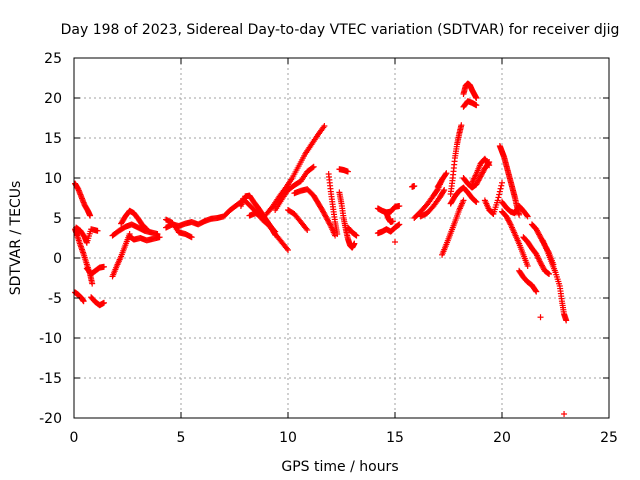 This screenshot has width=640, height=480. I want to click on x-tick-label: 15, so click(395, 438).